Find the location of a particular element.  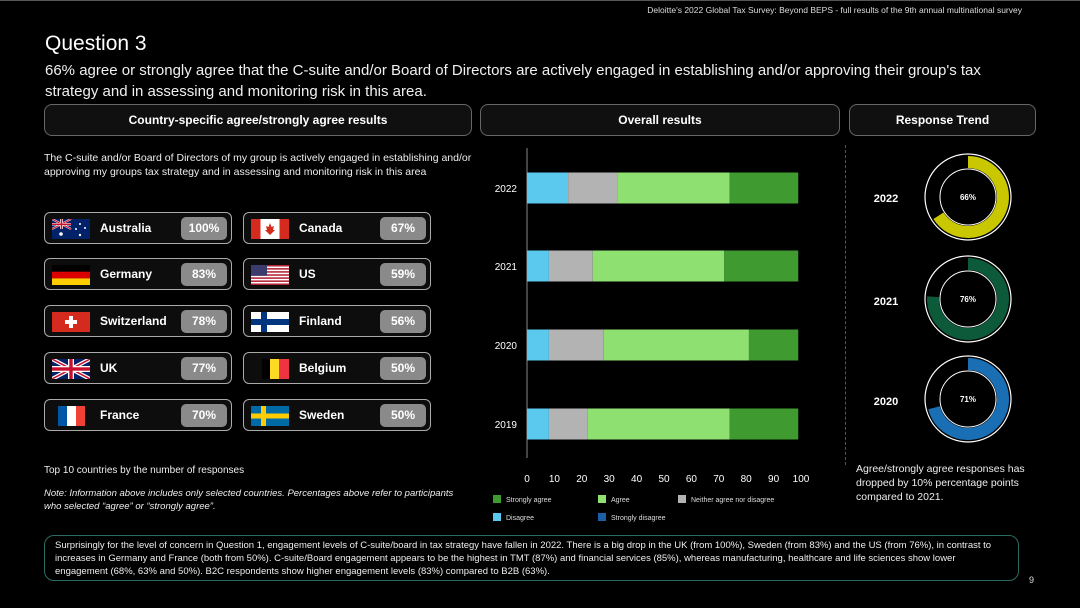

country-card-france: France 70% is located at coordinates (138, 415).